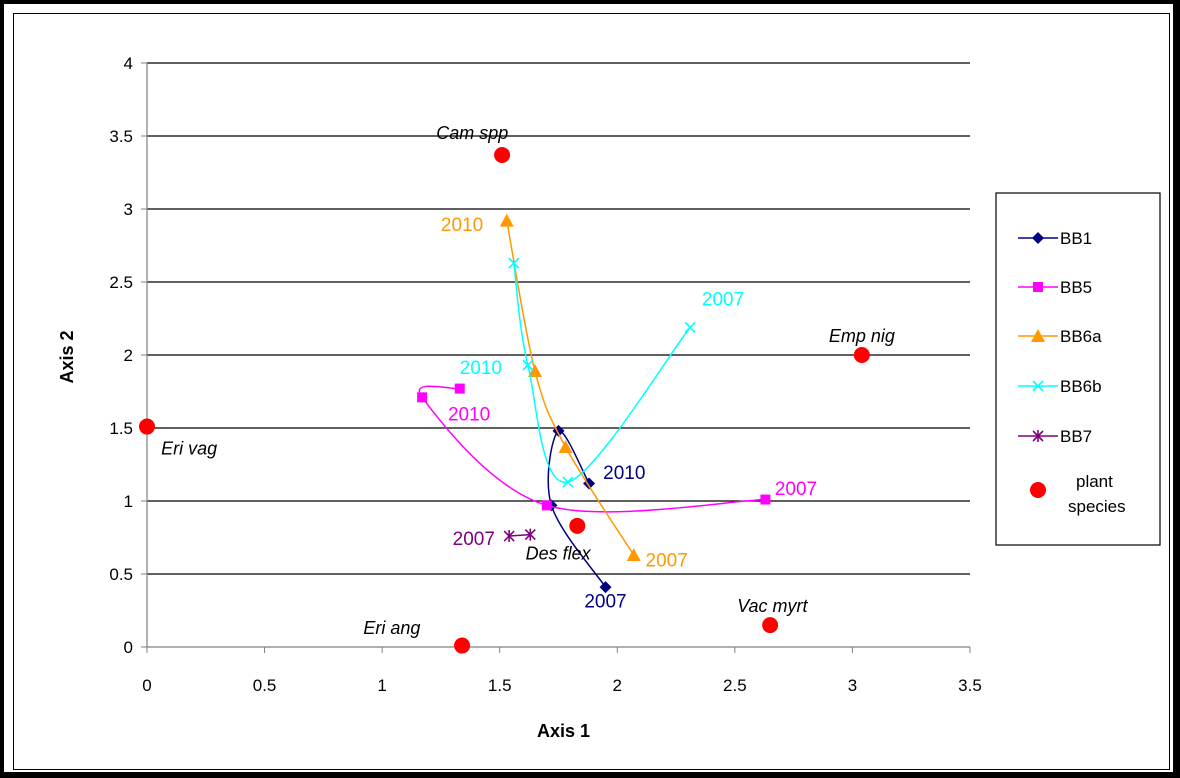  Describe the element at coordinates (602, 372) in the screenshot. I see `series-line-bb6b` at that location.